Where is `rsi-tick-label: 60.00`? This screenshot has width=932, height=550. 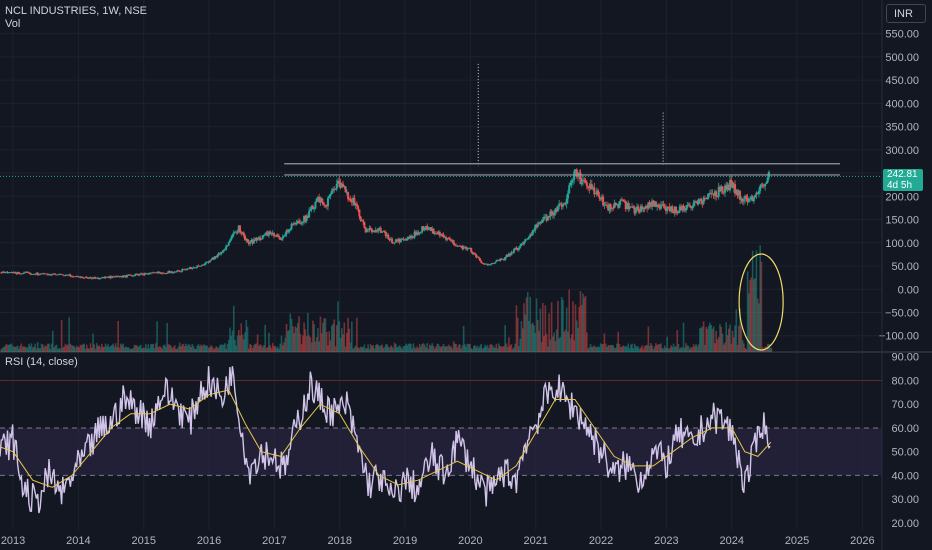
rsi-tick-label: 60.00 is located at coordinates (905, 429).